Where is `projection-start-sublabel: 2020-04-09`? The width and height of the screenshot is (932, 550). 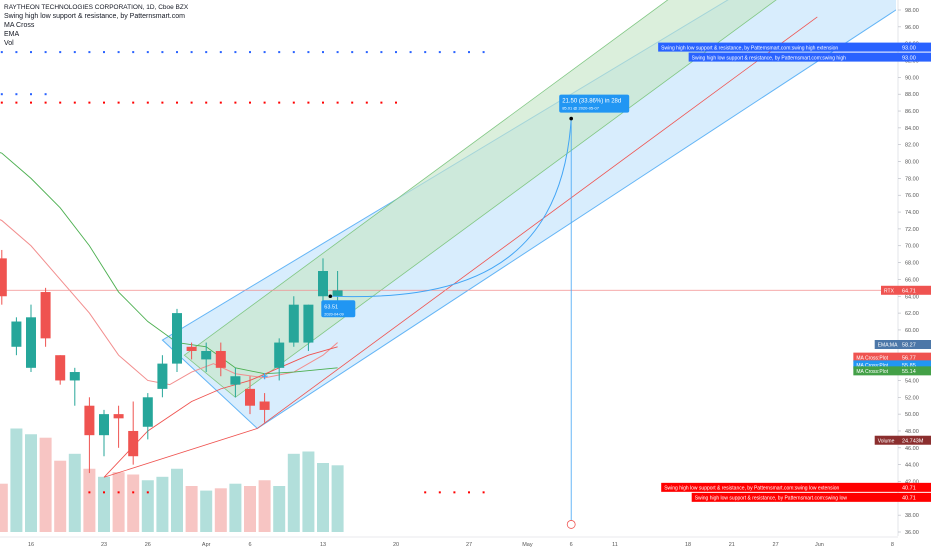
projection-start-sublabel: 2020-04-09 is located at coordinates (333, 314).